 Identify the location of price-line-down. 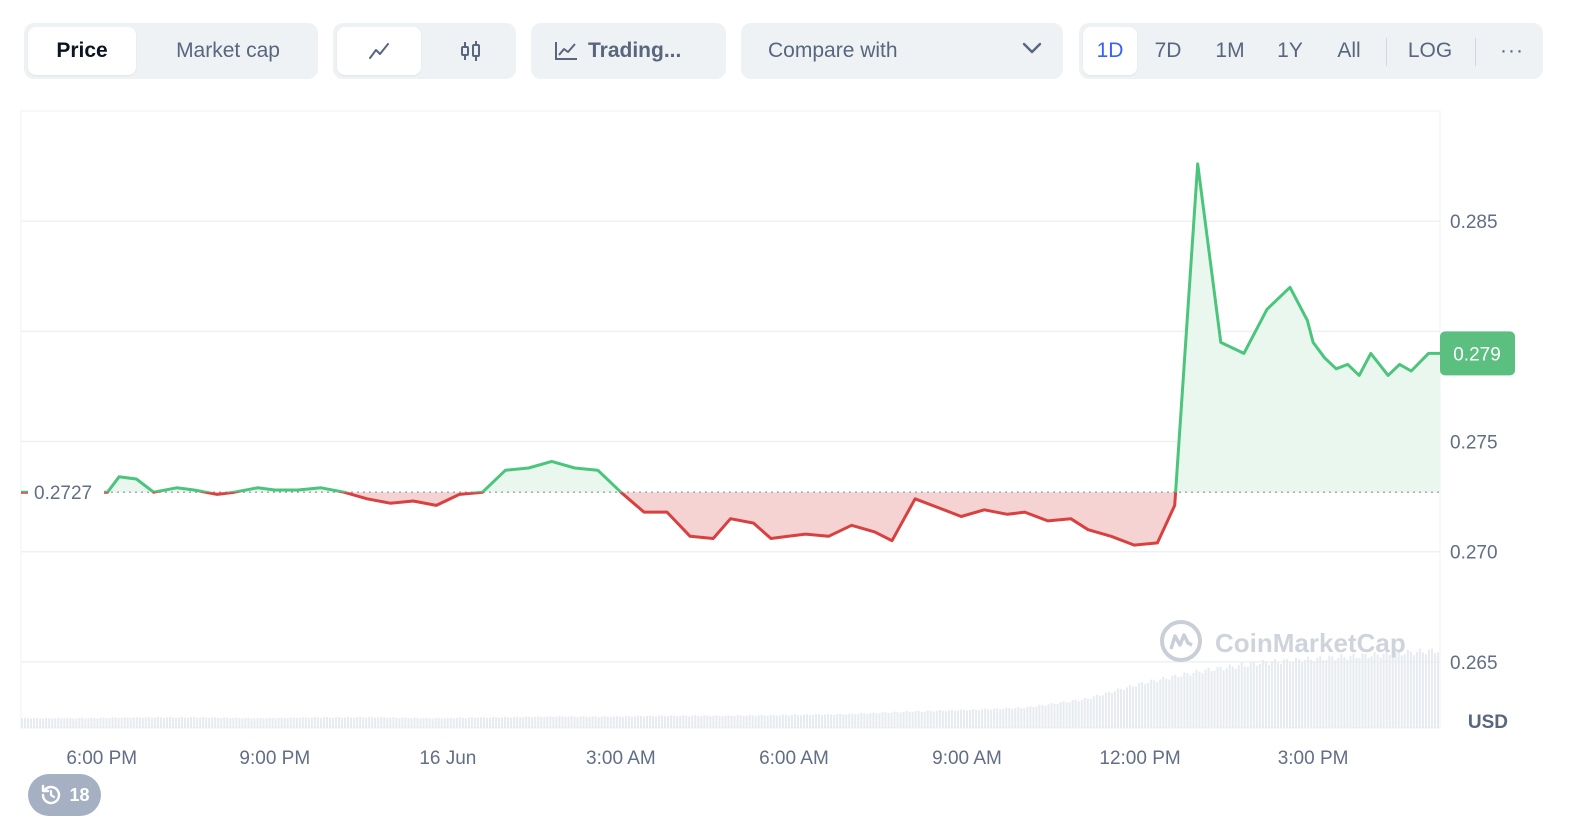
(599, 519).